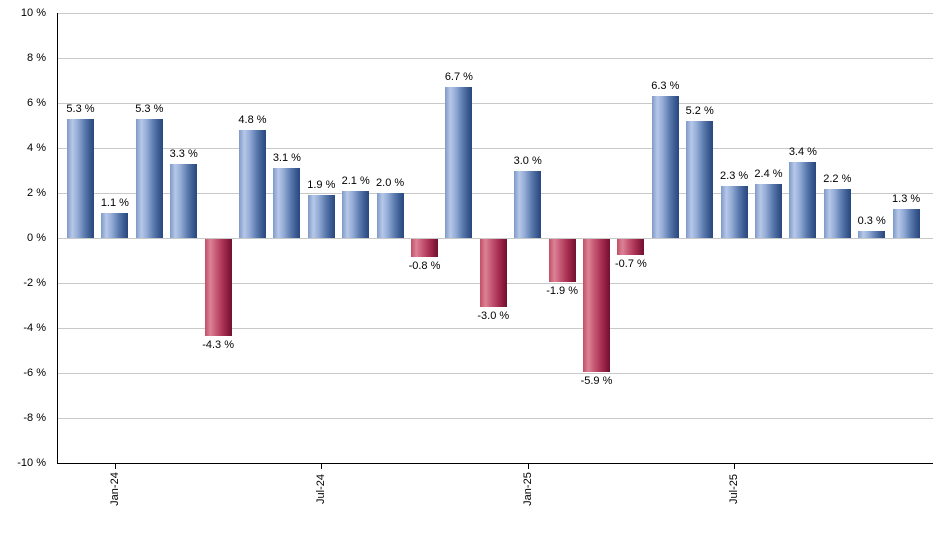 Image resolution: width=940 pixels, height=550 pixels. I want to click on bar-value-label: 3.4 %, so click(802, 151).